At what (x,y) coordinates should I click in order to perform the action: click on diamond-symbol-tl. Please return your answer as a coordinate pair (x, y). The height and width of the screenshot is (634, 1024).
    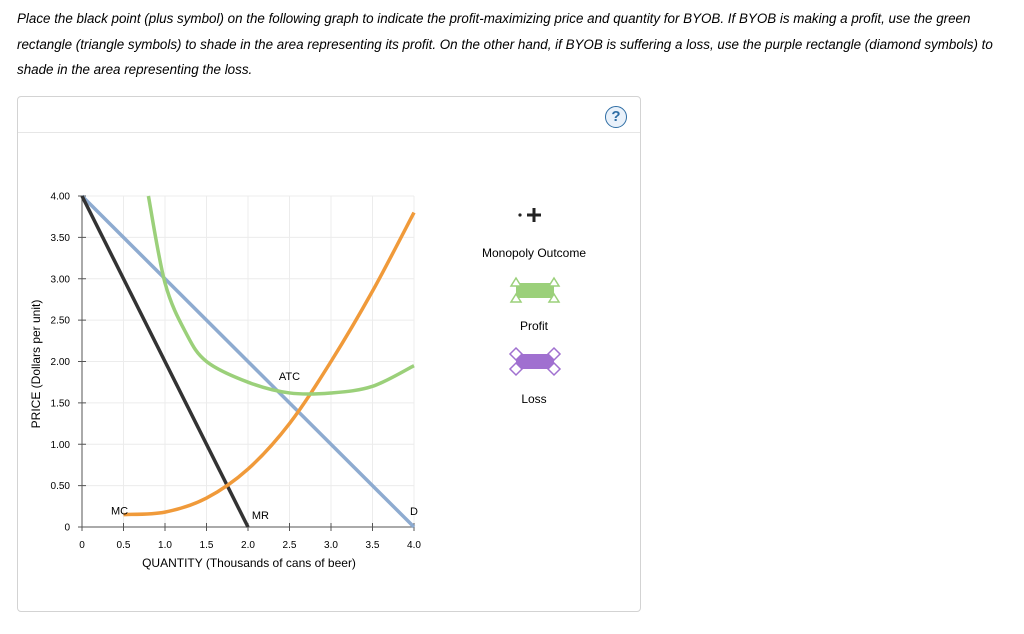
    Looking at the image, I should click on (516, 354).